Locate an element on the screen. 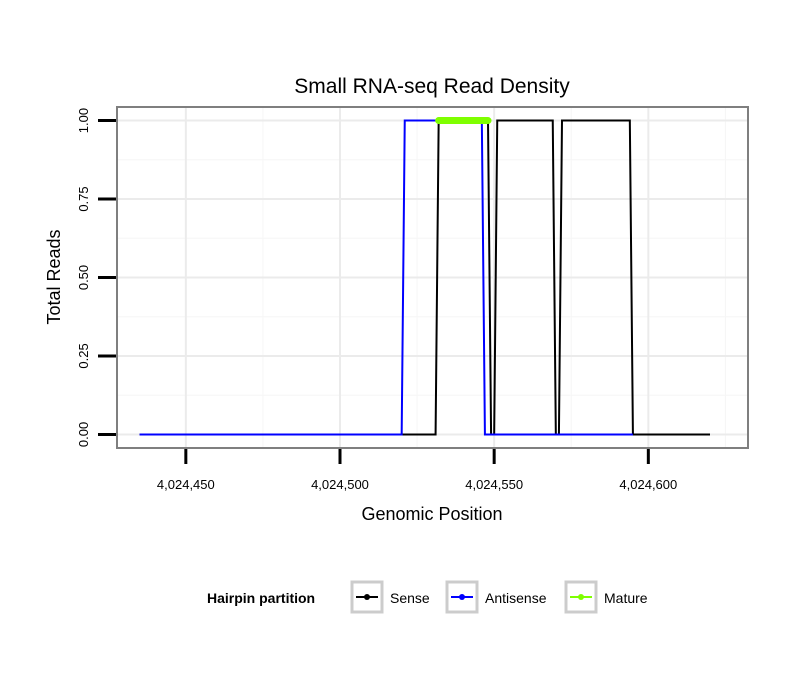 The height and width of the screenshot is (690, 810). x-axis-title: Genomic Position is located at coordinates (431, 514).